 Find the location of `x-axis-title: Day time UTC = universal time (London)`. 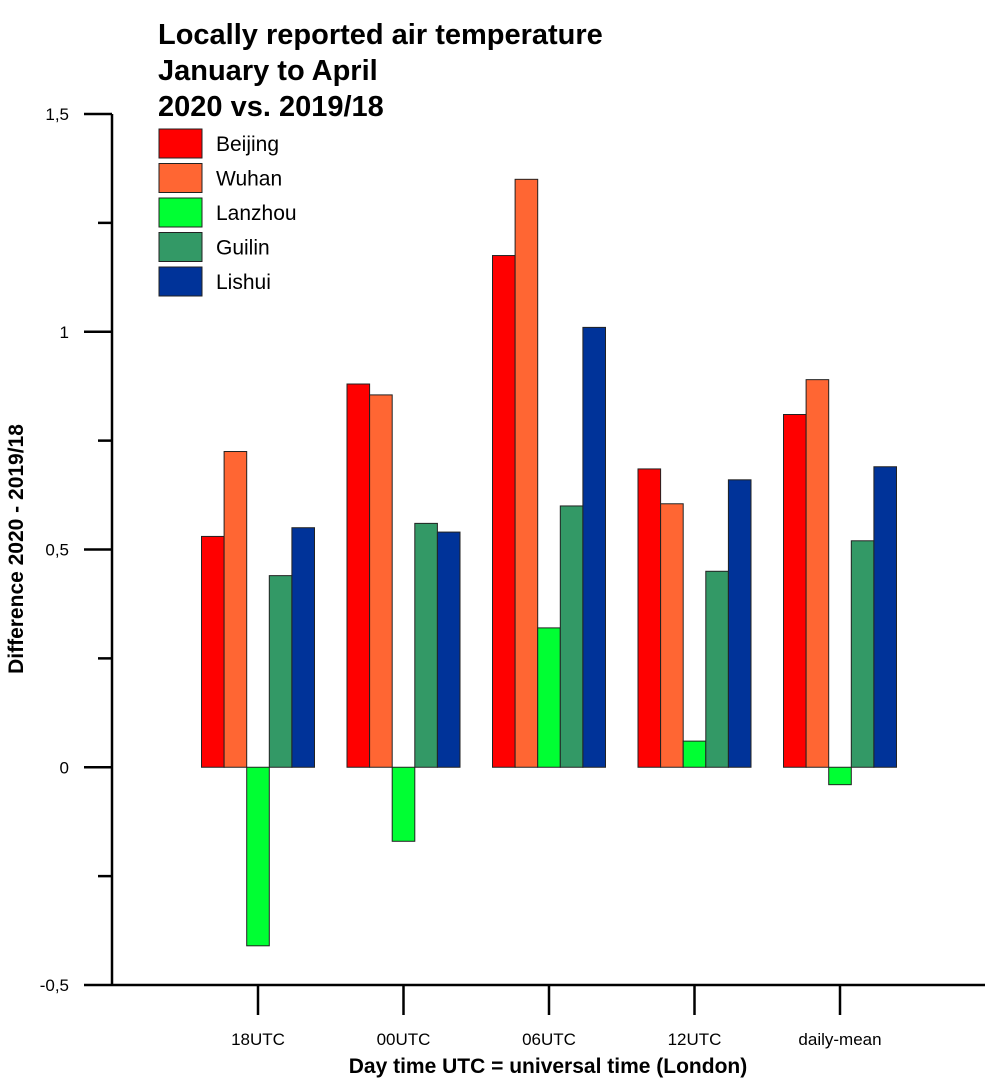

x-axis-title: Day time UTC = universal time (London) is located at coordinates (548, 1066).